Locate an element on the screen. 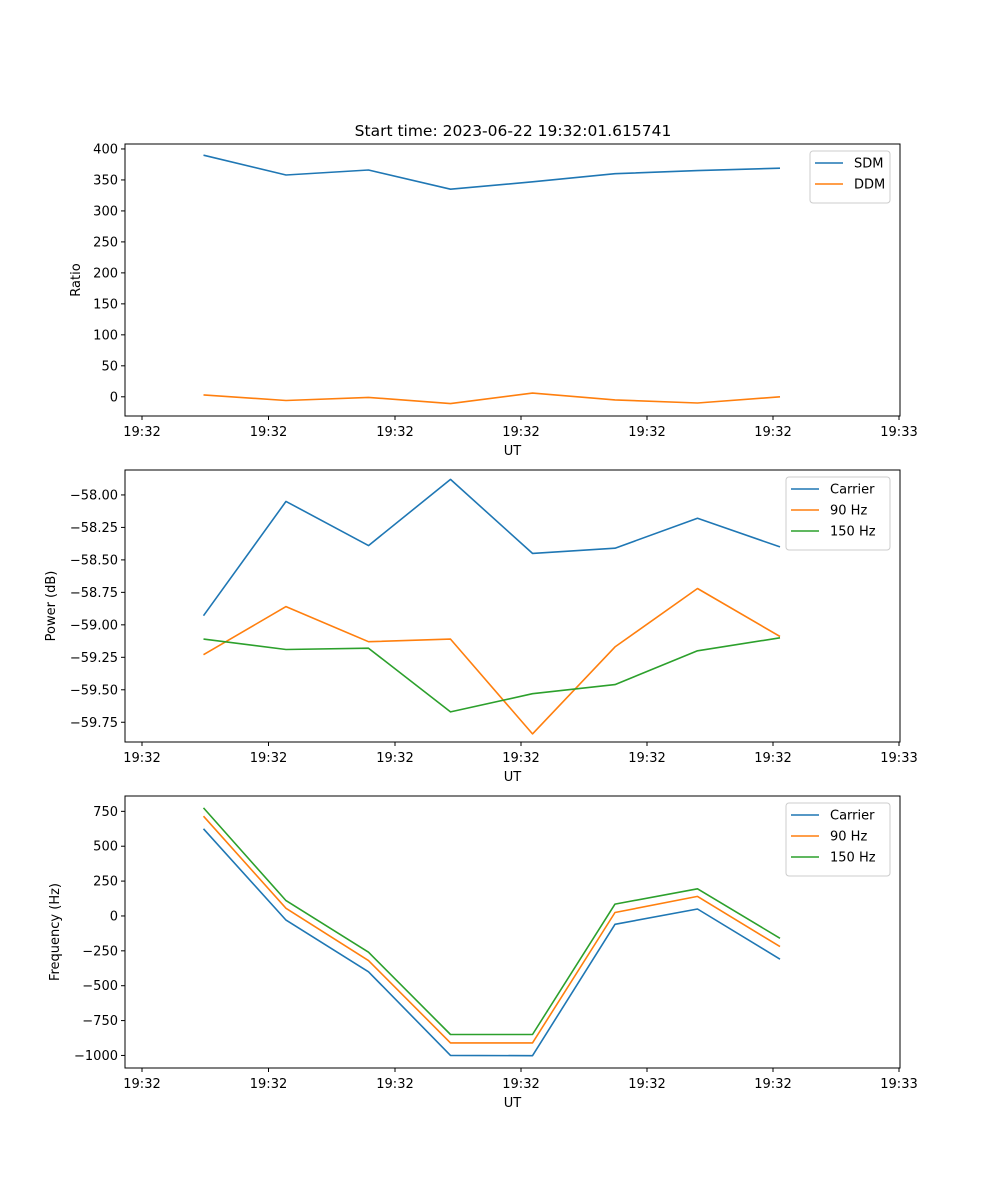 The height and width of the screenshot is (1200, 1000). y-tick-label: −59.50 is located at coordinates (94, 690).